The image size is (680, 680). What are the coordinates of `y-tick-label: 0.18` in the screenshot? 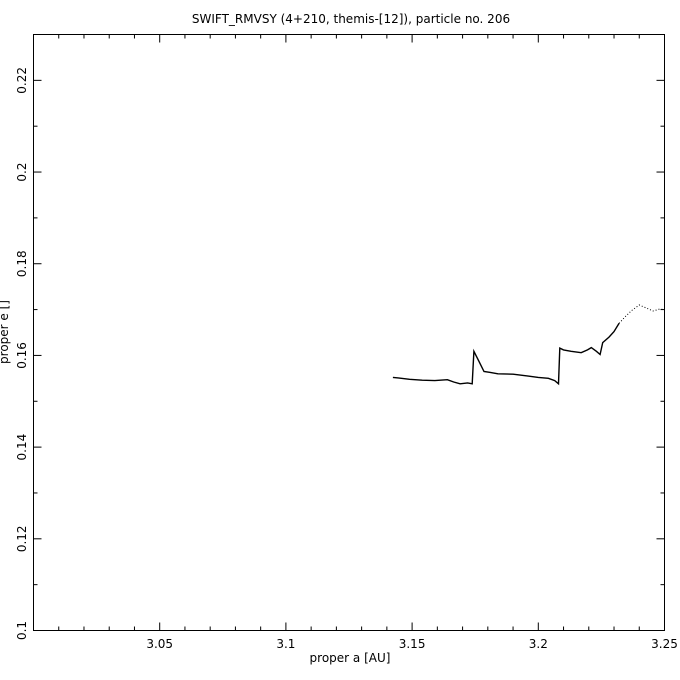 It's located at (22, 263).